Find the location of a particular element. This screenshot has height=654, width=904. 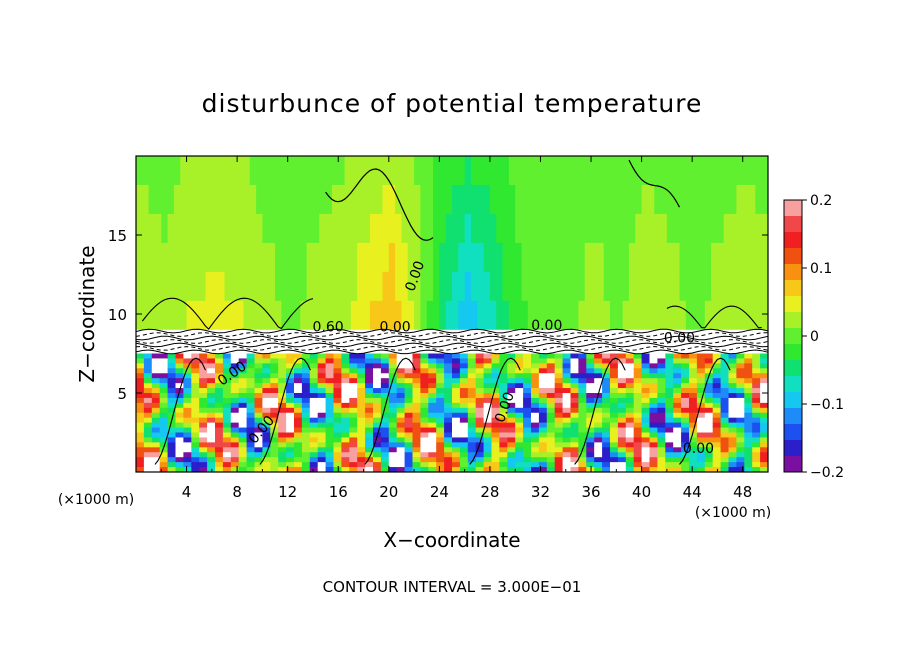

zero-contour is located at coordinates (227, 313).